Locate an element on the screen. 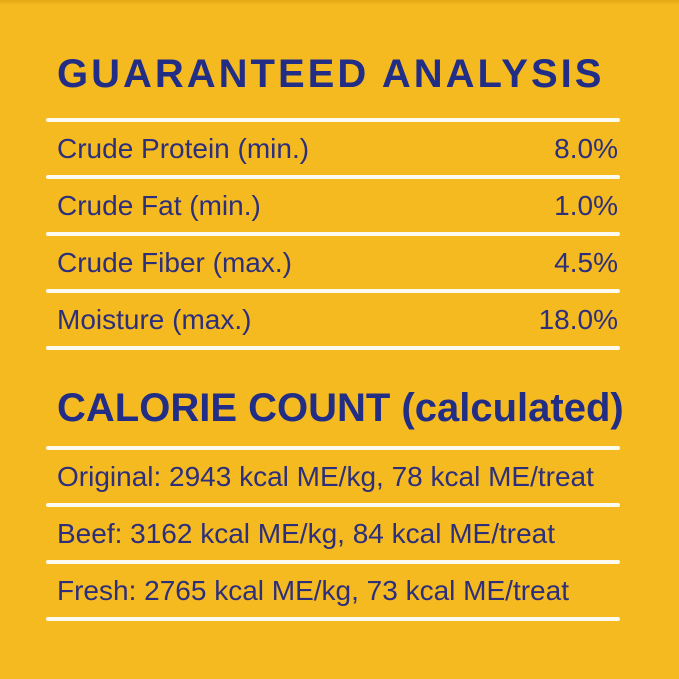 This screenshot has height=679, width=679. calorie-row-text: Fresh: 2765 kcal ME/kg, 73 kcal ME/treat is located at coordinates (313, 590).